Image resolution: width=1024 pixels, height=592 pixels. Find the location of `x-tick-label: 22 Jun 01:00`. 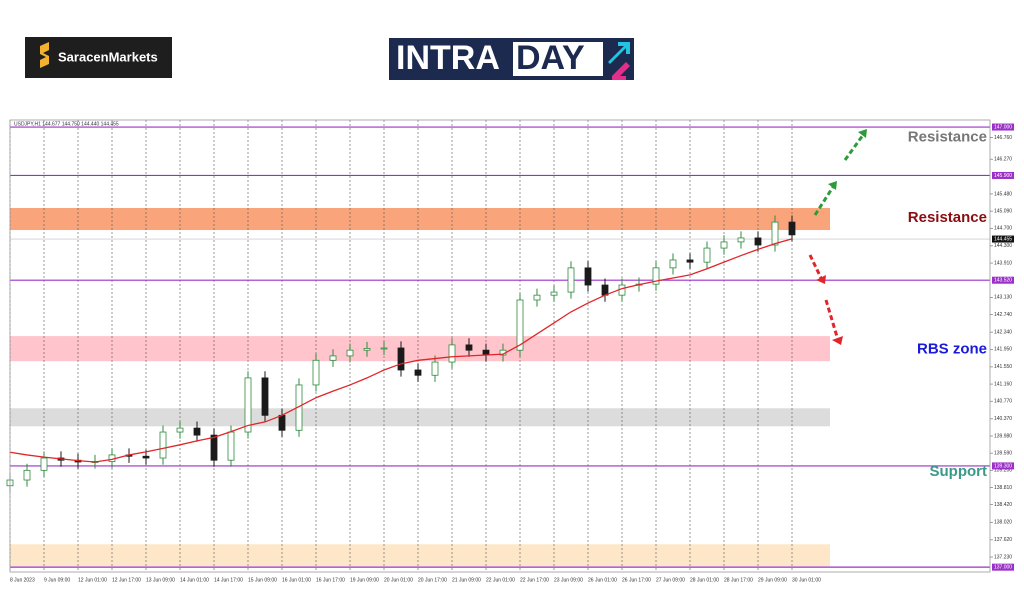

x-tick-label: 22 Jun 01:00 is located at coordinates (500, 580).